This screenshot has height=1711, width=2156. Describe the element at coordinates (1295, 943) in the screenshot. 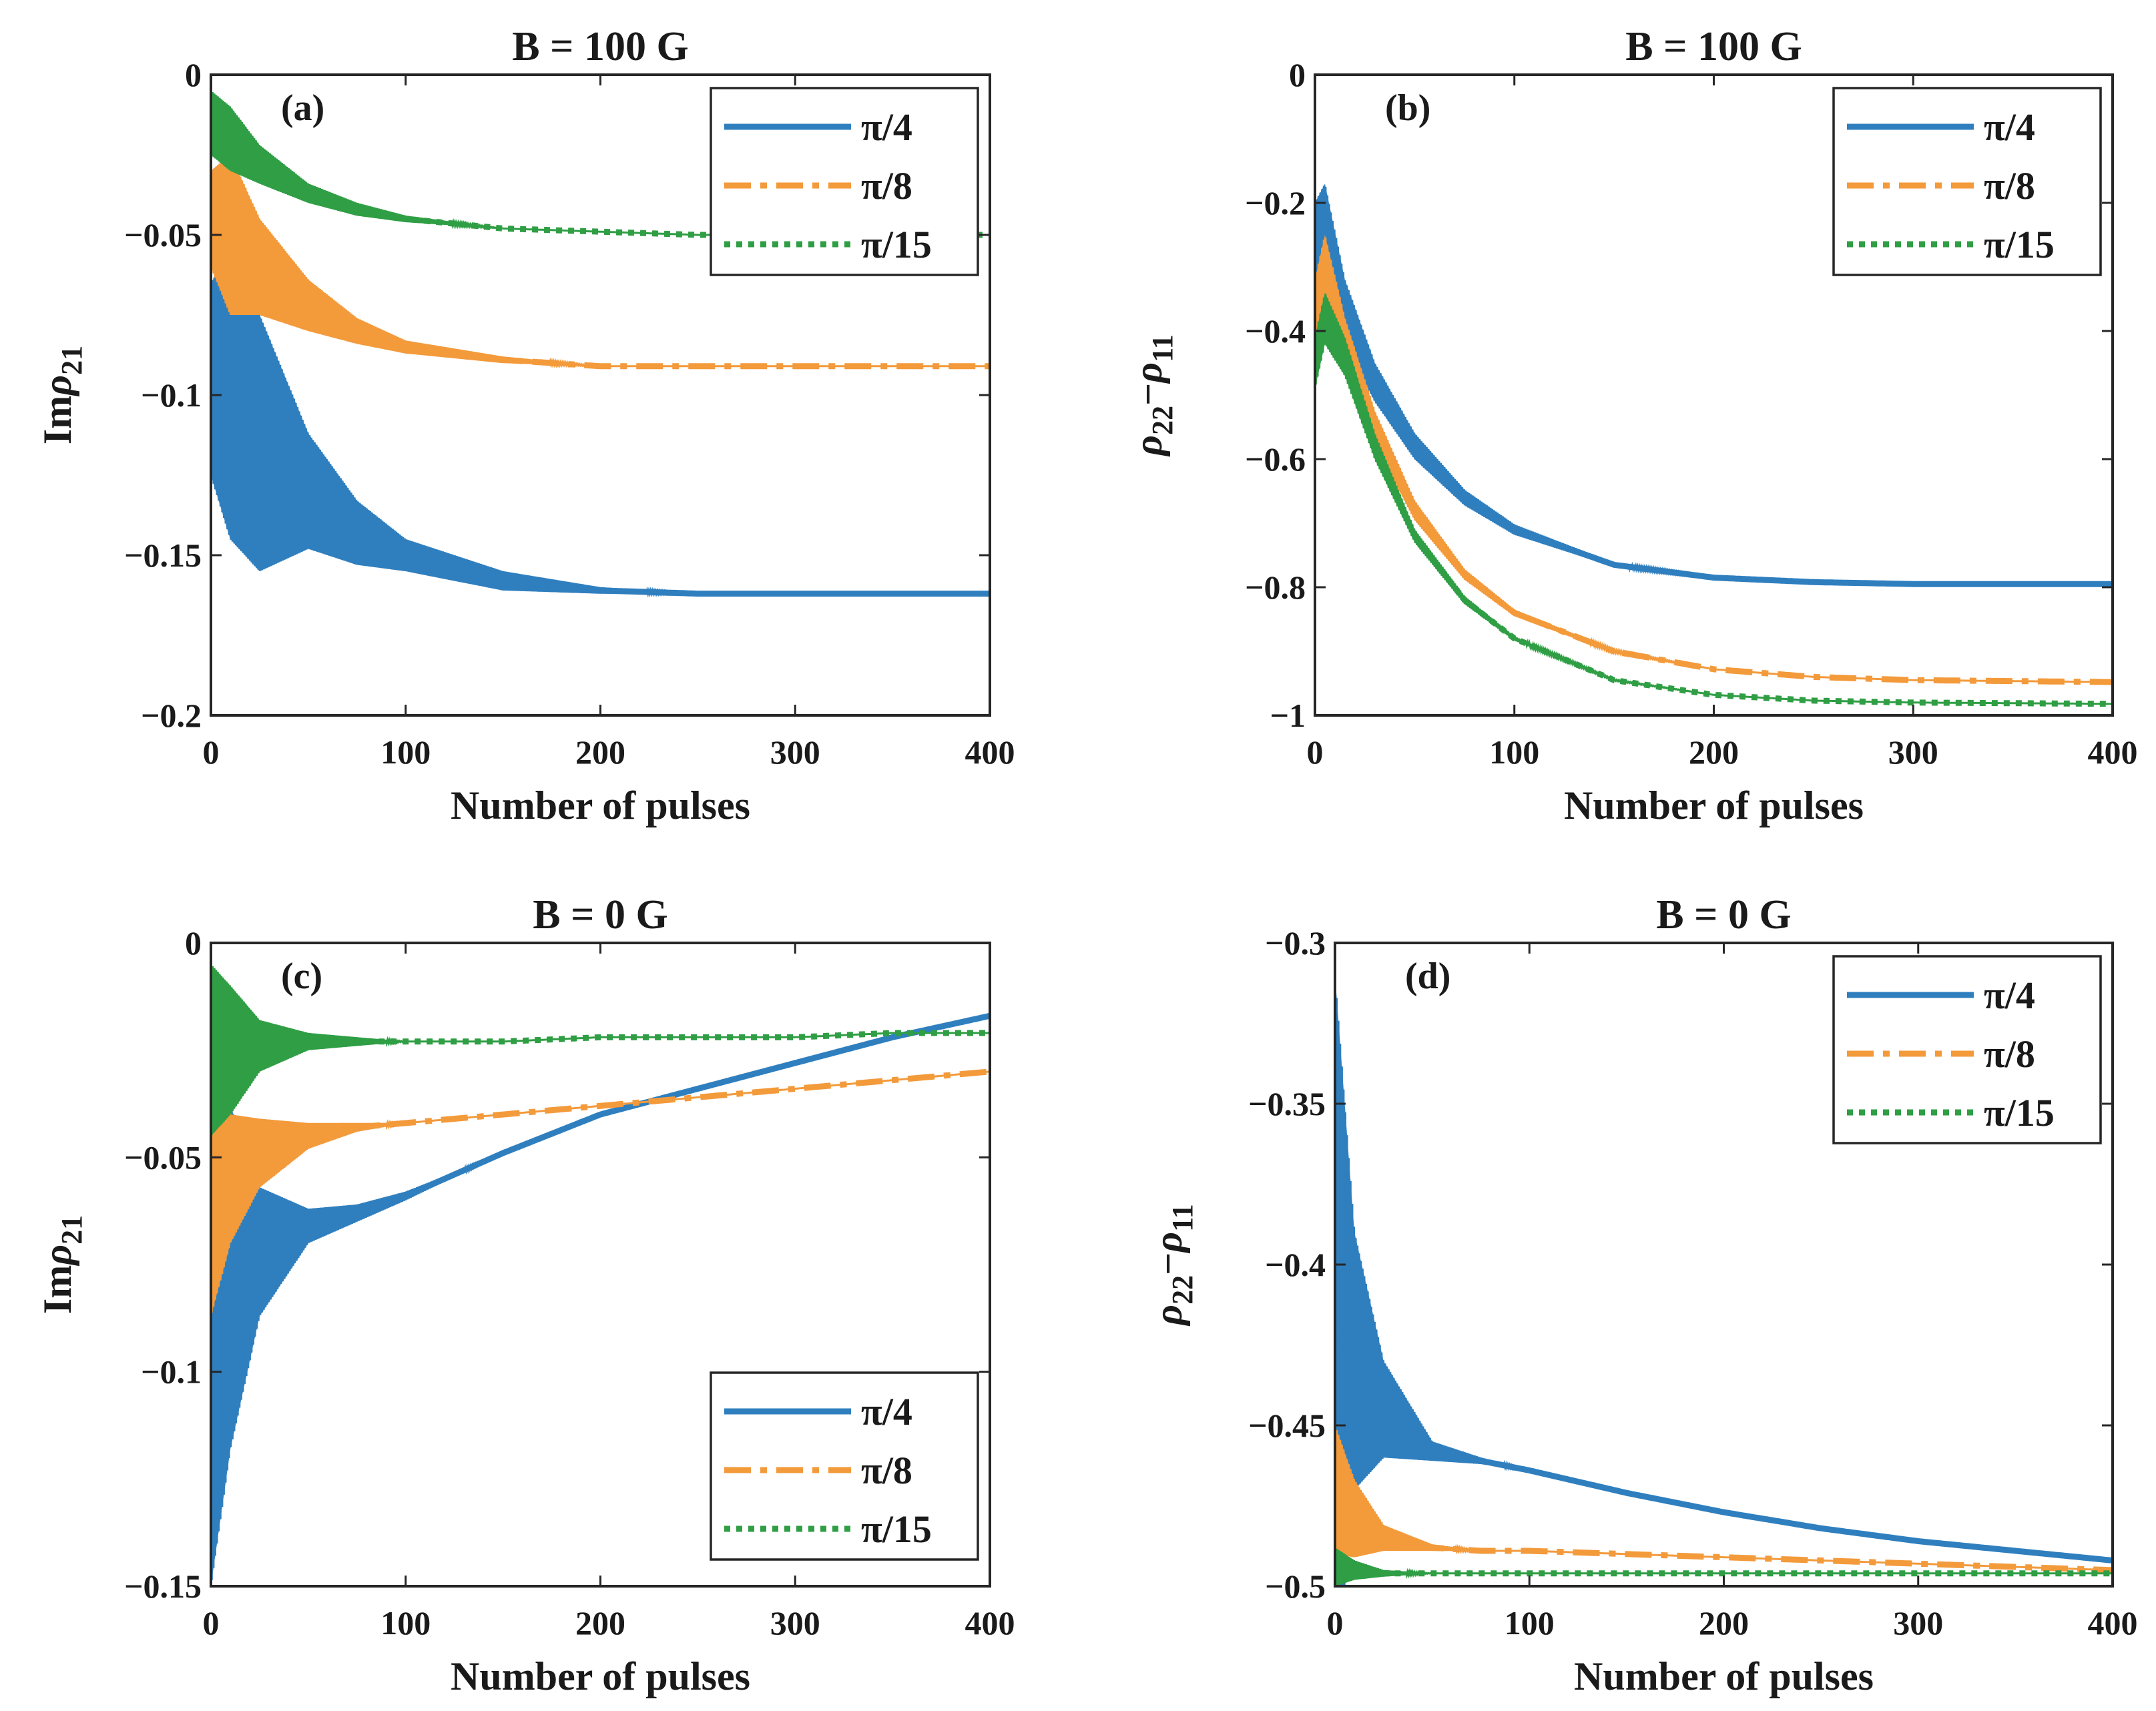

I see `y-tick-label: −0.3` at that location.